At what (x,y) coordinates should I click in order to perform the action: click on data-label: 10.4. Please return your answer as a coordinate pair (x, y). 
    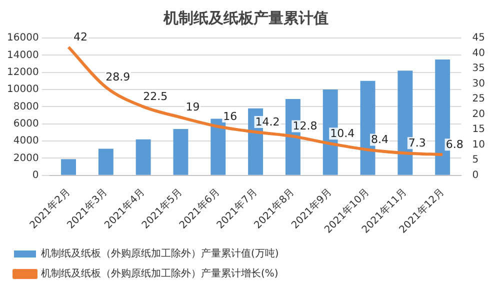
    Looking at the image, I should click on (342, 133).